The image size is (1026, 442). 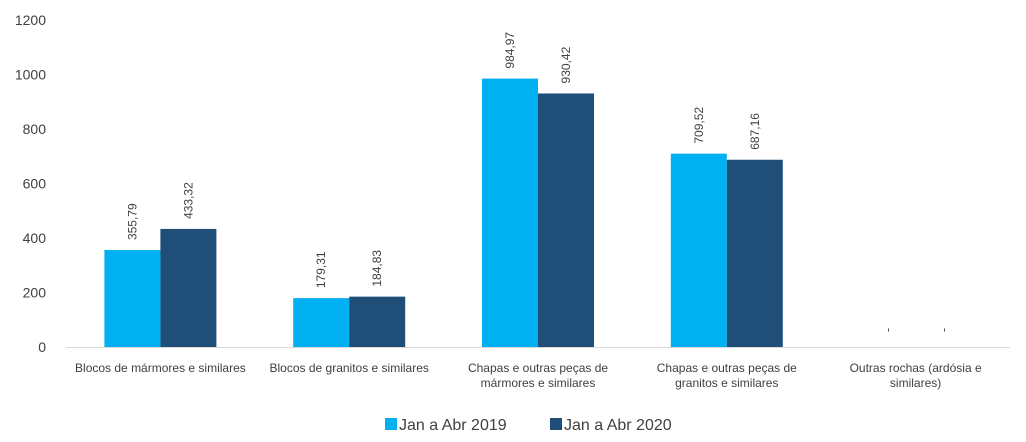 I want to click on y-tick-label: 200, so click(x=35, y=293).